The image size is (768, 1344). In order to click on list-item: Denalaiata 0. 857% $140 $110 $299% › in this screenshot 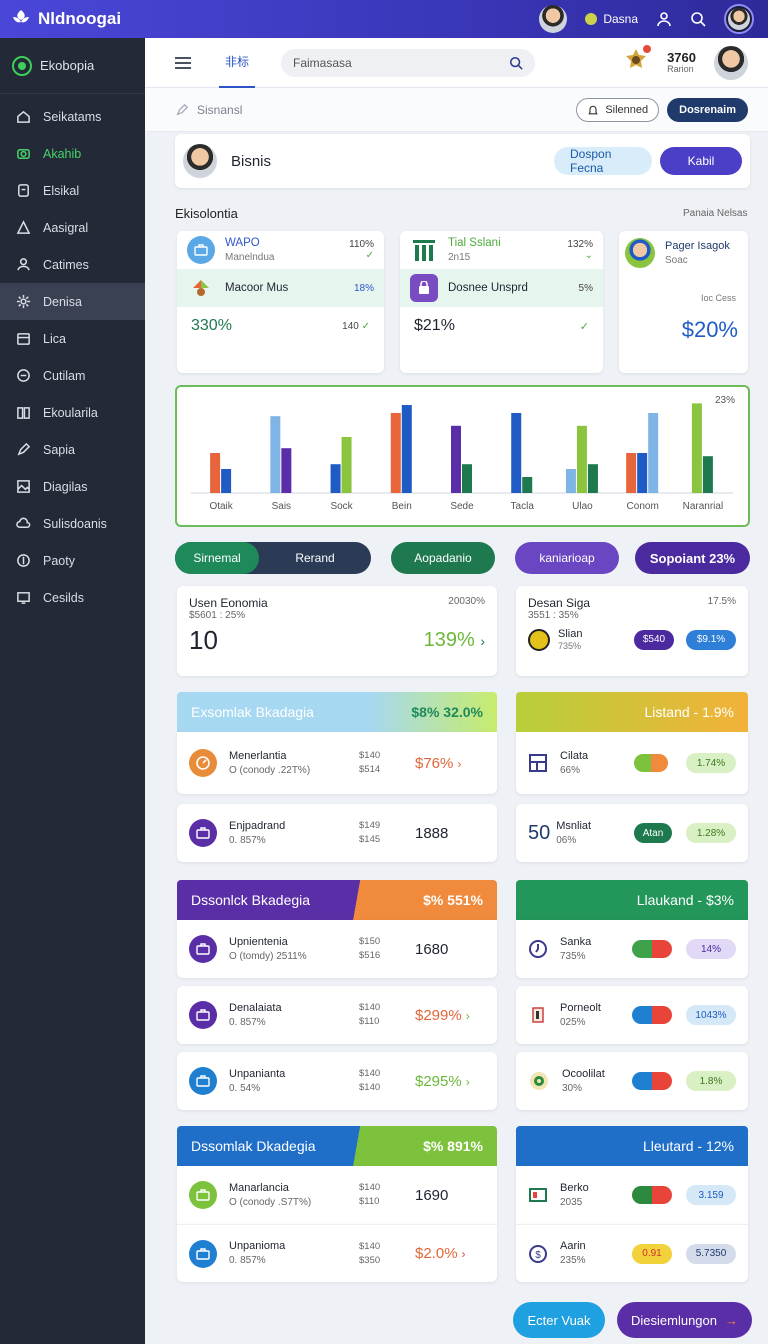, I will do `click(337, 1015)`.